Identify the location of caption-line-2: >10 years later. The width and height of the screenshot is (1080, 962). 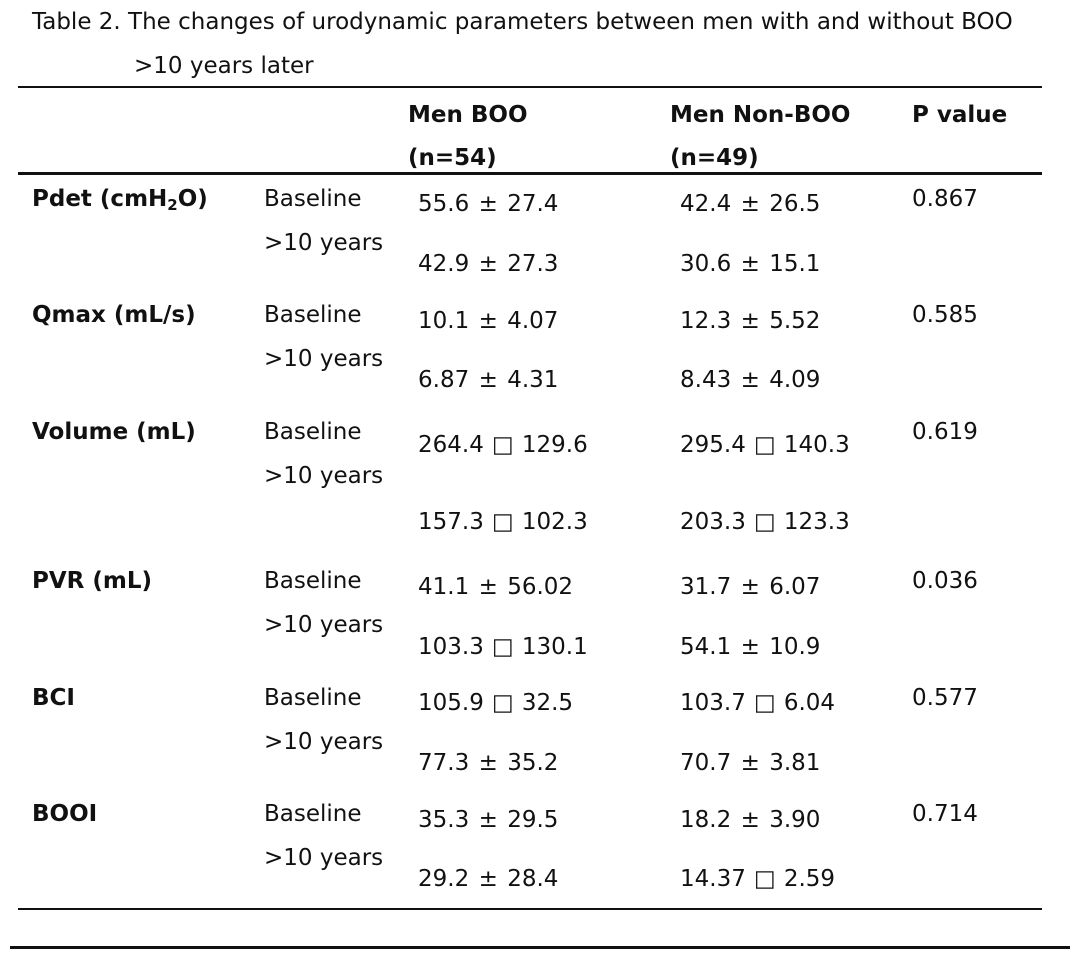
(224, 66).